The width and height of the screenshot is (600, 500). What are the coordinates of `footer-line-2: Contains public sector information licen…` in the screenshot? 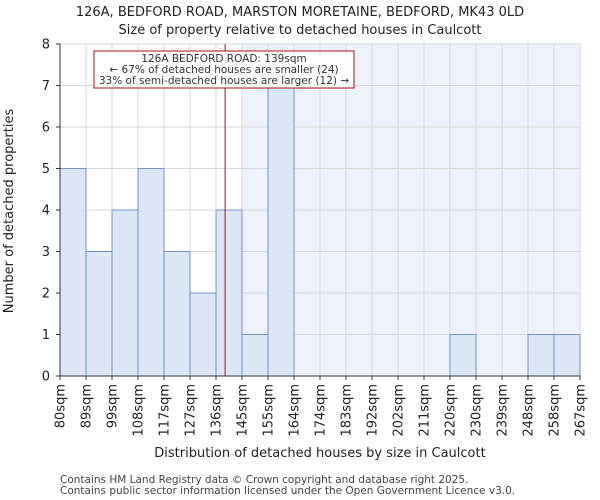 It's located at (287, 491).